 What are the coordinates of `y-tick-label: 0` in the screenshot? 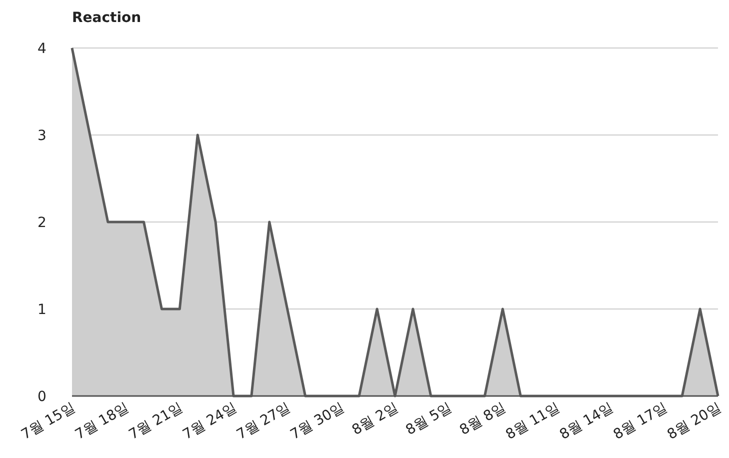 It's located at (42, 396).